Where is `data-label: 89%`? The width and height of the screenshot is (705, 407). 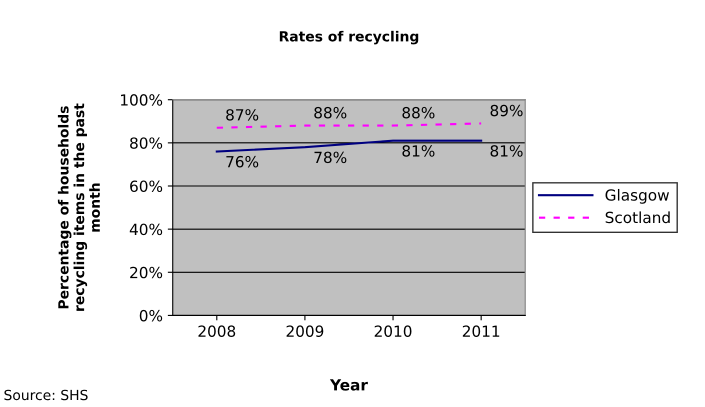 data-label: 89% is located at coordinates (506, 110).